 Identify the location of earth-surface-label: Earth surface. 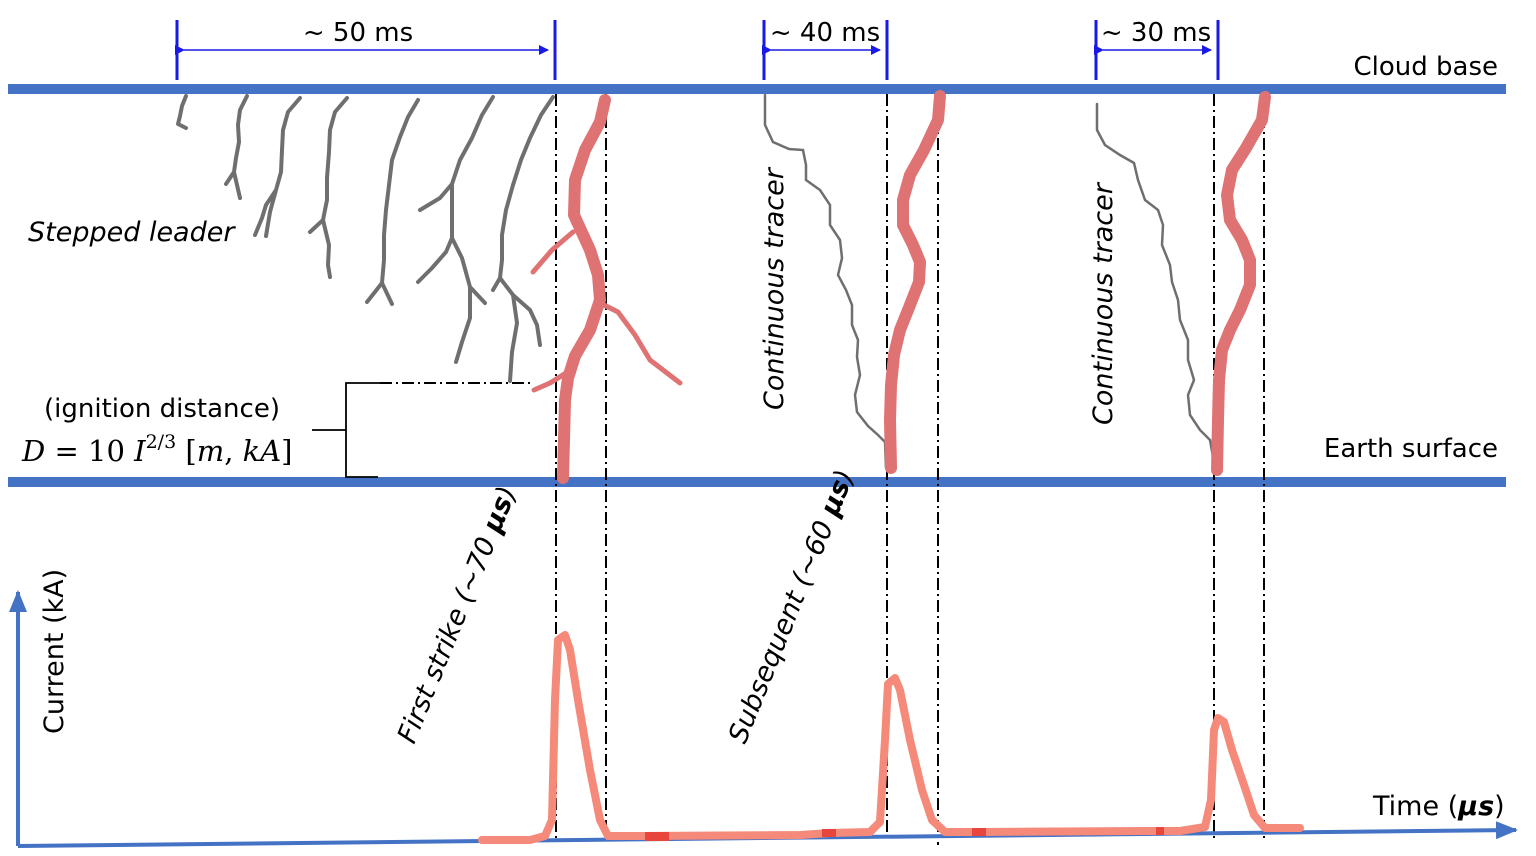
(1411, 449).